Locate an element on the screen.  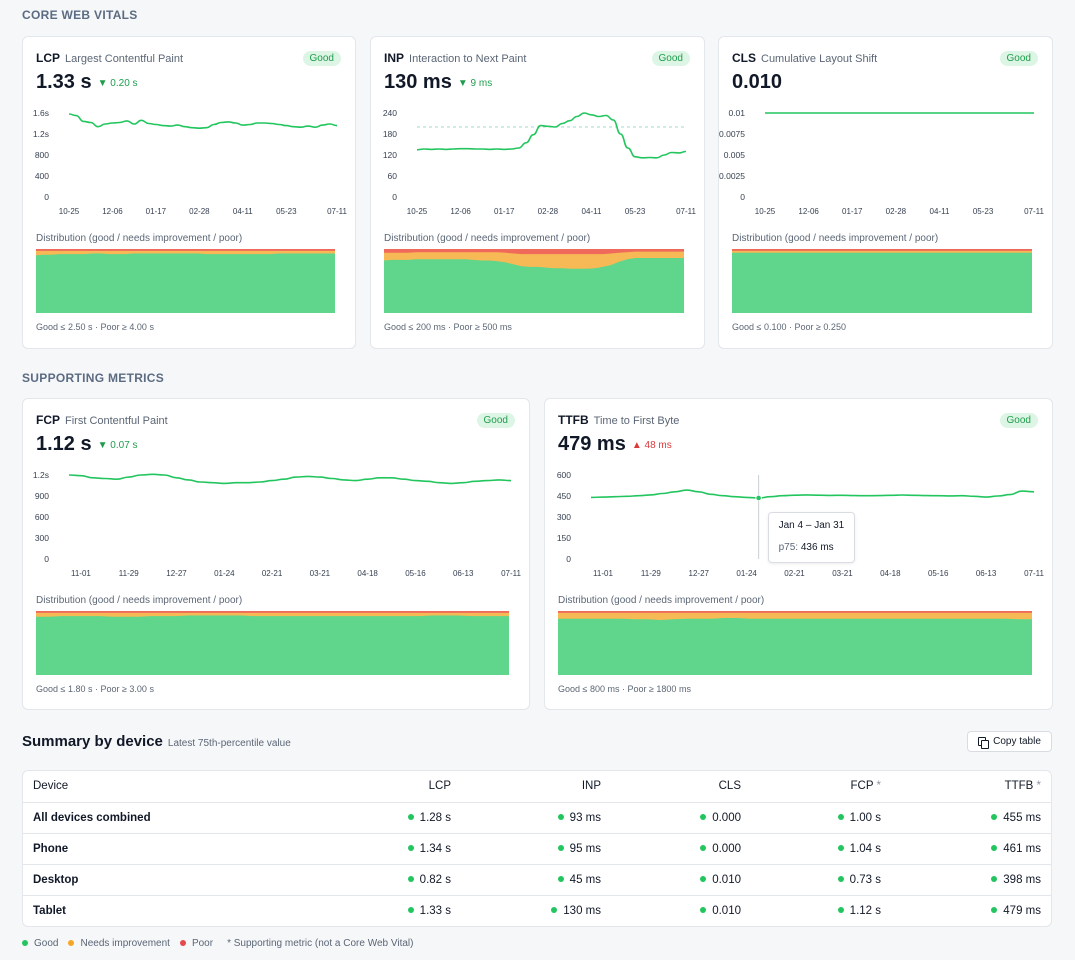
thresholds-text: Good ≤ 200 ms · Poor ≥ 500 ms is located at coordinates (448, 327).